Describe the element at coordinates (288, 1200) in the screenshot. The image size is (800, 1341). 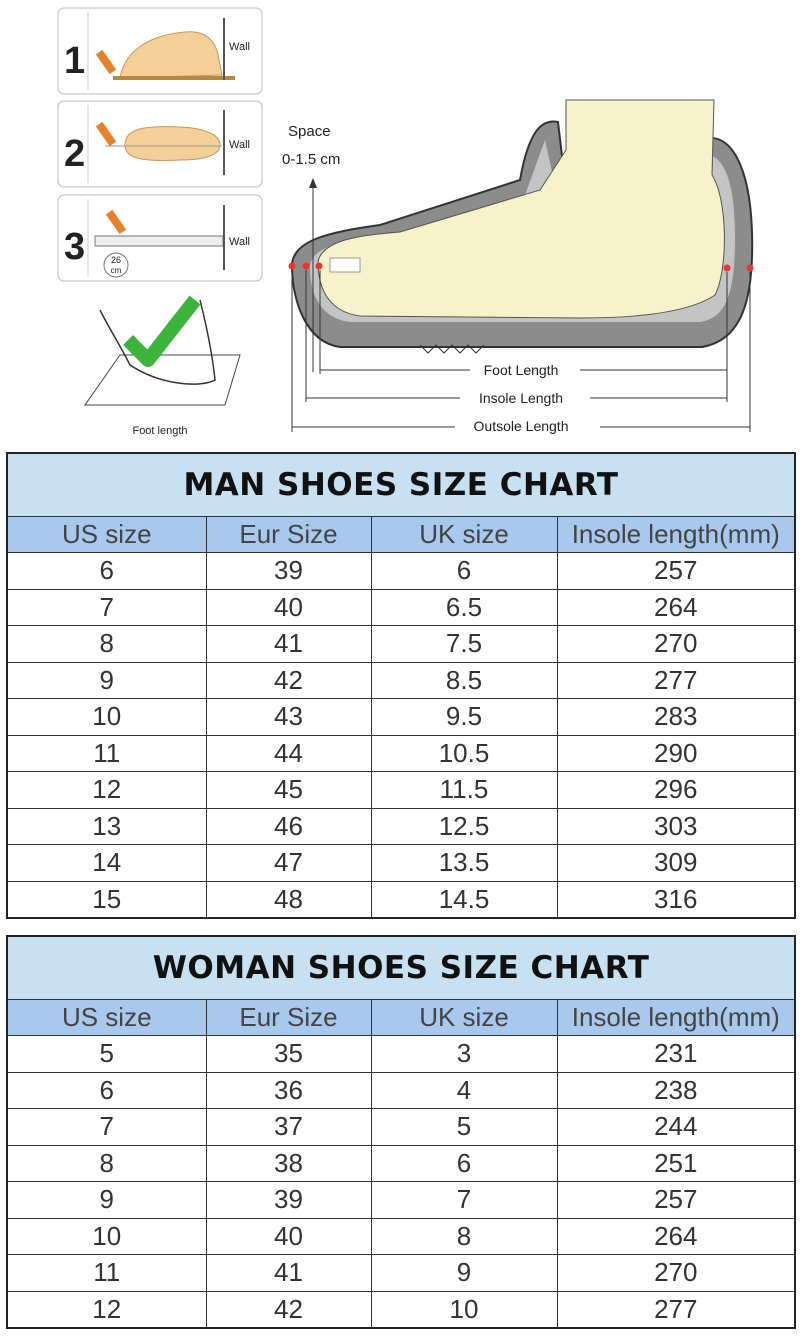
I see `table-cell: 39` at that location.